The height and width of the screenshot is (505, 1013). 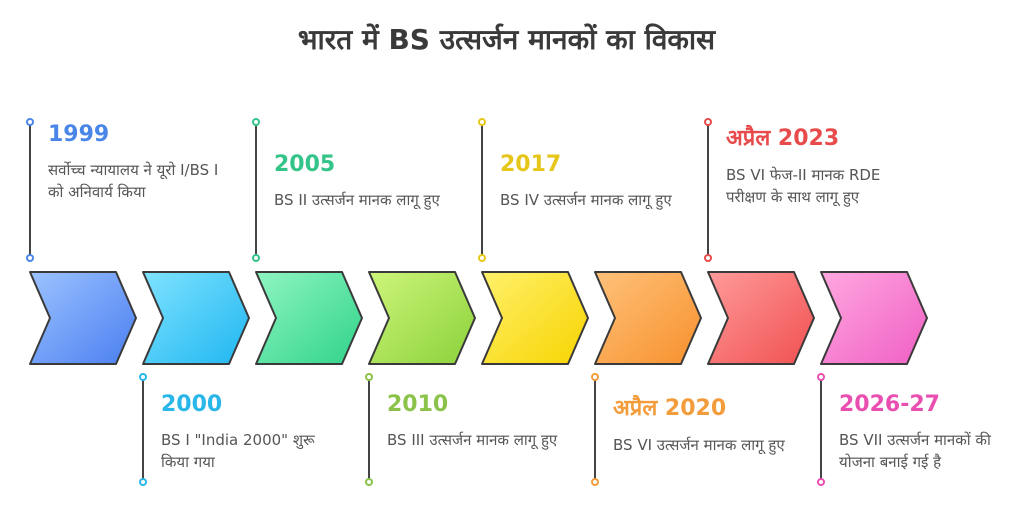 What do you see at coordinates (472, 440) in the screenshot?
I see `event-description: BS III उत्सर्जन मानक लागू हुए` at bounding box center [472, 440].